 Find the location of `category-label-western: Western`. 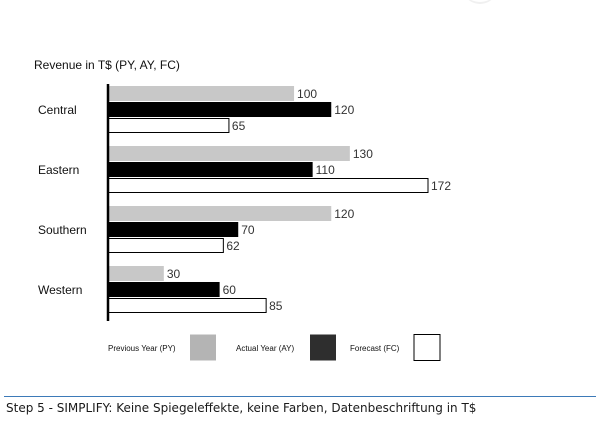

category-label-western: Western is located at coordinates (60, 290).